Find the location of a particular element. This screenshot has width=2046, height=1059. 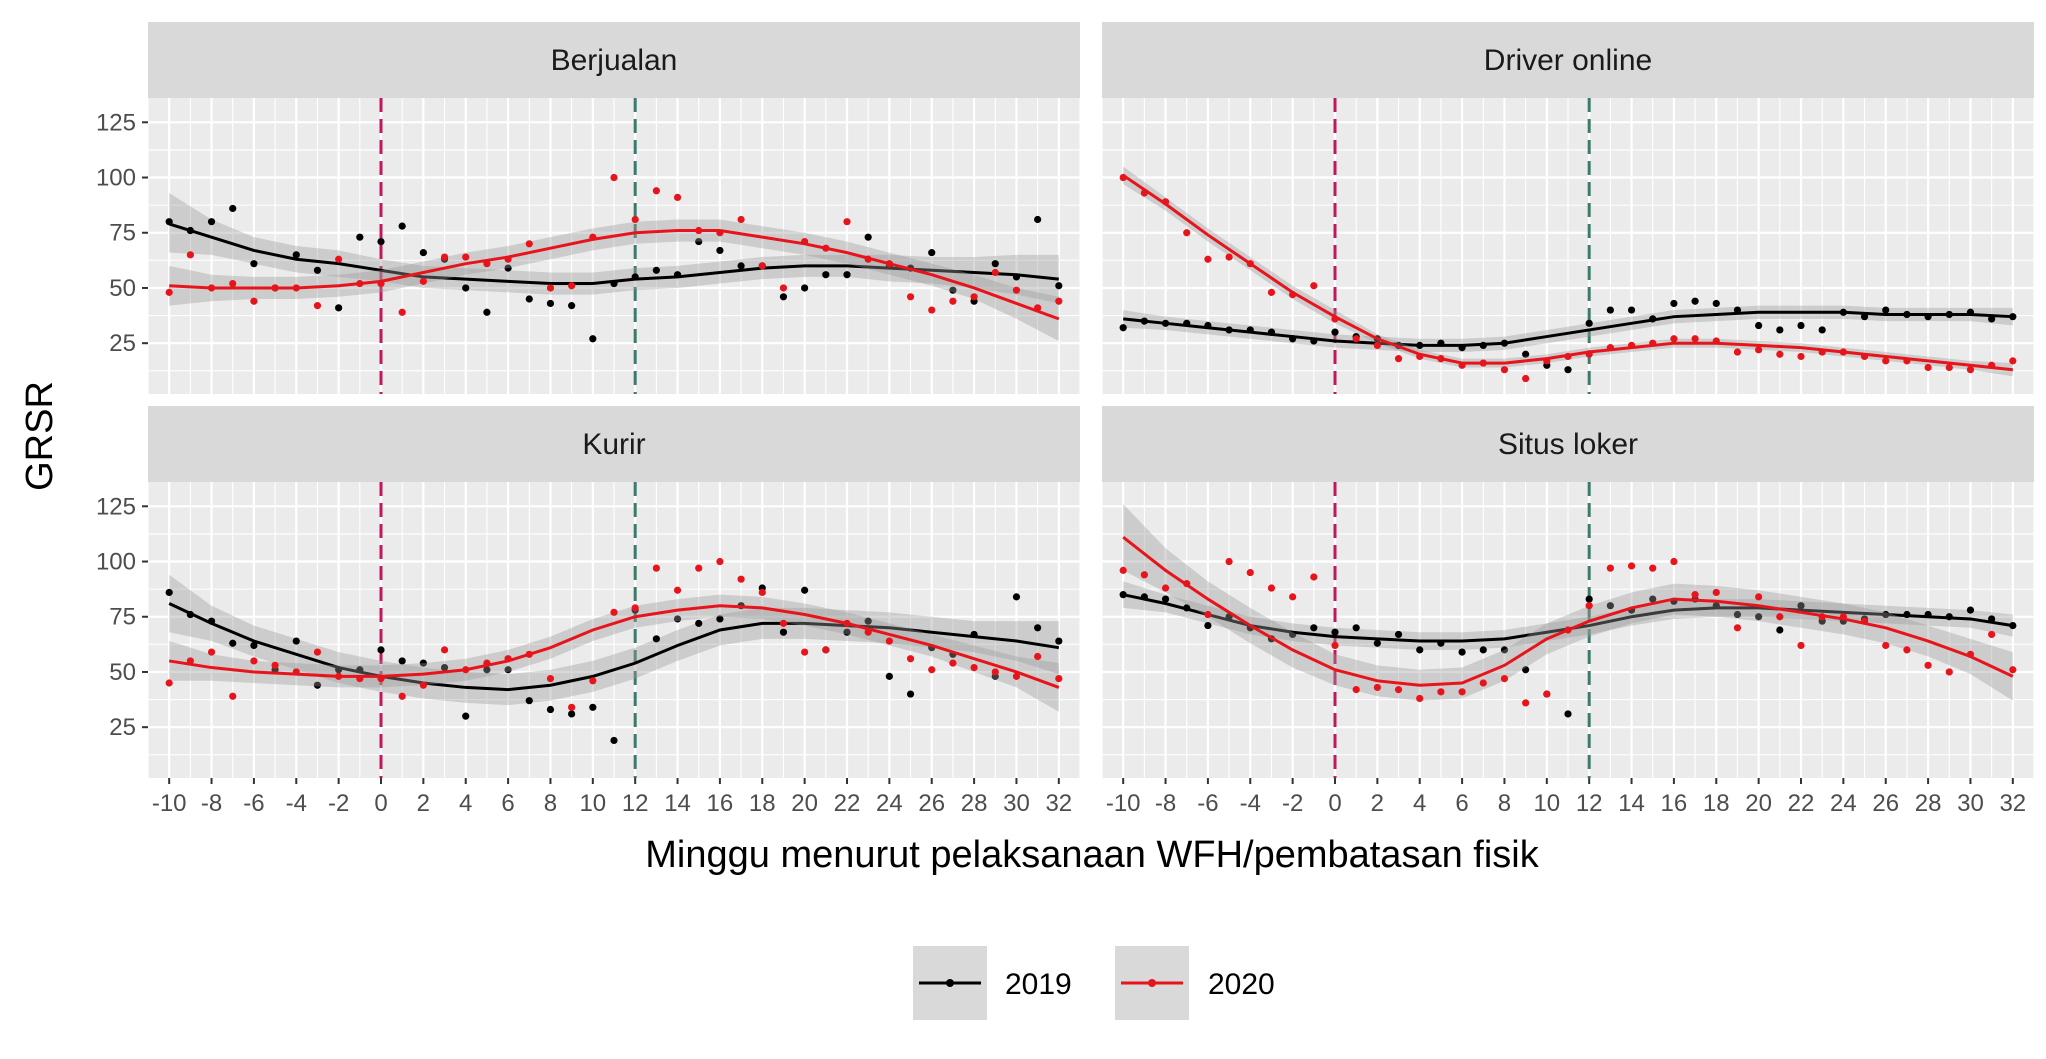

x-tick-label: 18 is located at coordinates (762, 803).